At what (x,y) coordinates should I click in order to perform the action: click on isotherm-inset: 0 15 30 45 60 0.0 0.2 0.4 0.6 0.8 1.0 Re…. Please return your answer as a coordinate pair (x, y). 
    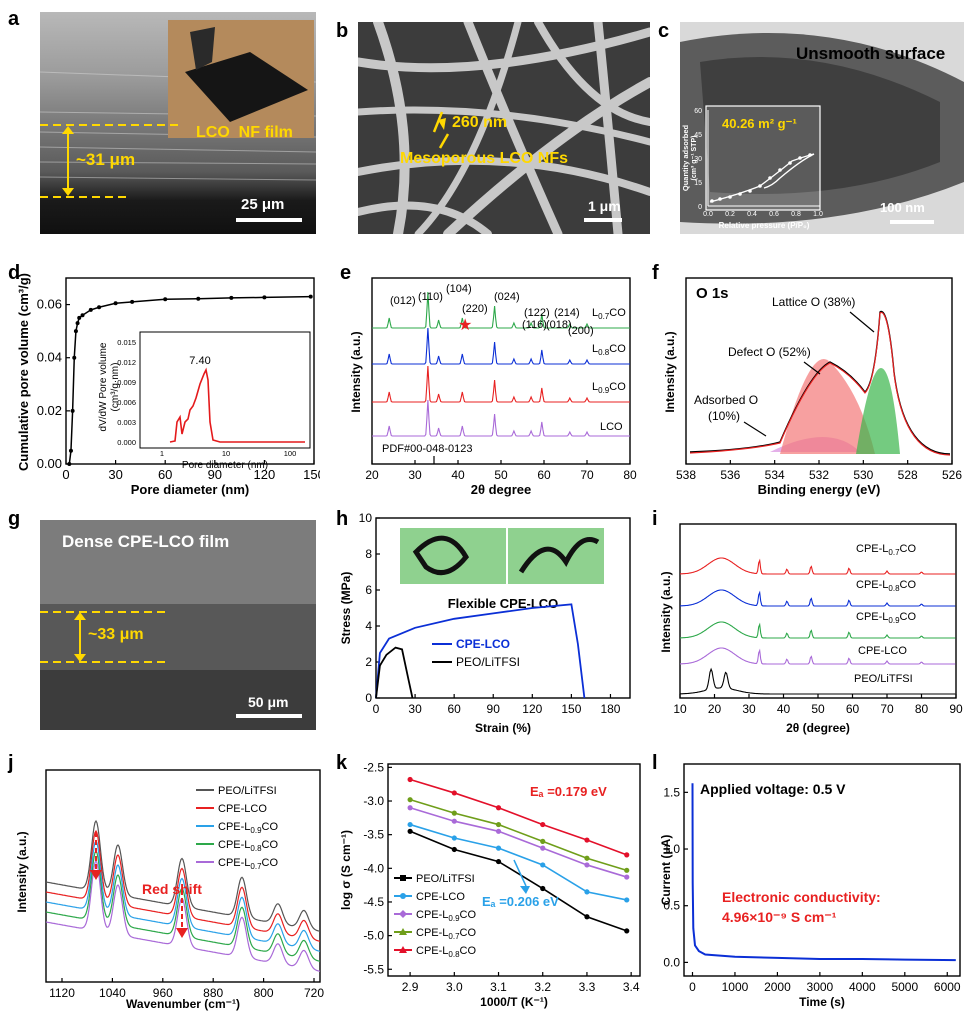
    Looking at the image, I should click on (752, 169).